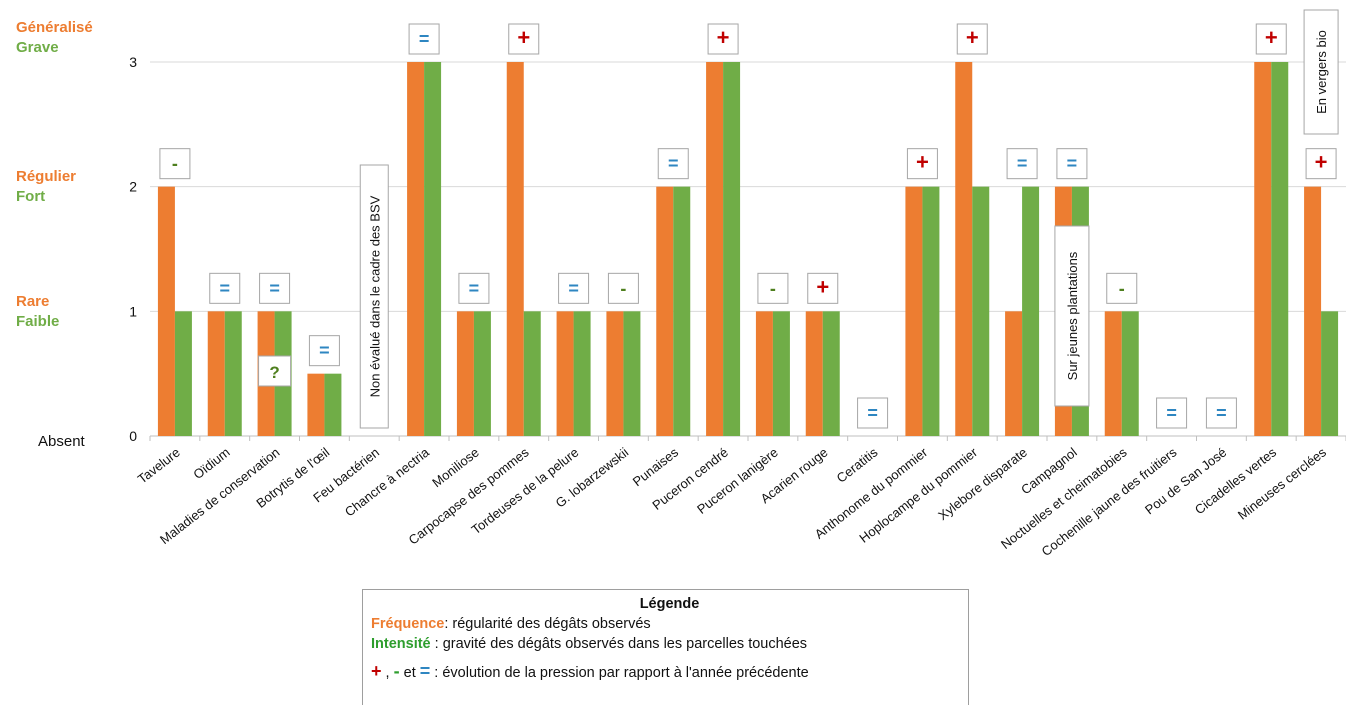 The image size is (1346, 705). What do you see at coordinates (1282, 483) in the screenshot?
I see `x-tick-label-23: Mineuses cerclées` at bounding box center [1282, 483].